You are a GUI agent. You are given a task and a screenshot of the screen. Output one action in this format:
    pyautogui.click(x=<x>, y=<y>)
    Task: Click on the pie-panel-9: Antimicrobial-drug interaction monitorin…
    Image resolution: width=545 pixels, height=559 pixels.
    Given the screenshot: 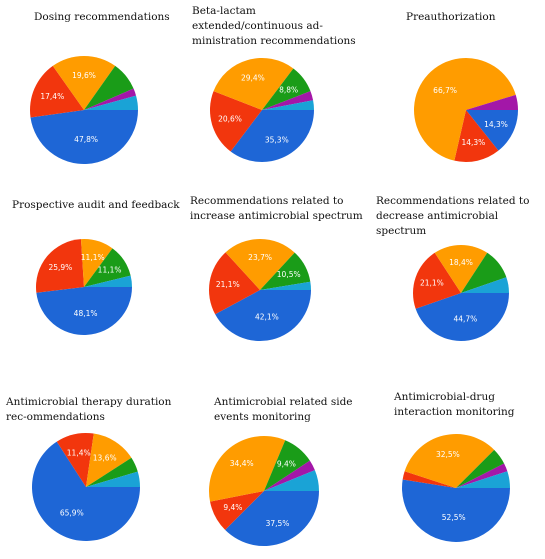 What is the action you would take?
    pyautogui.click(x=457, y=467)
    